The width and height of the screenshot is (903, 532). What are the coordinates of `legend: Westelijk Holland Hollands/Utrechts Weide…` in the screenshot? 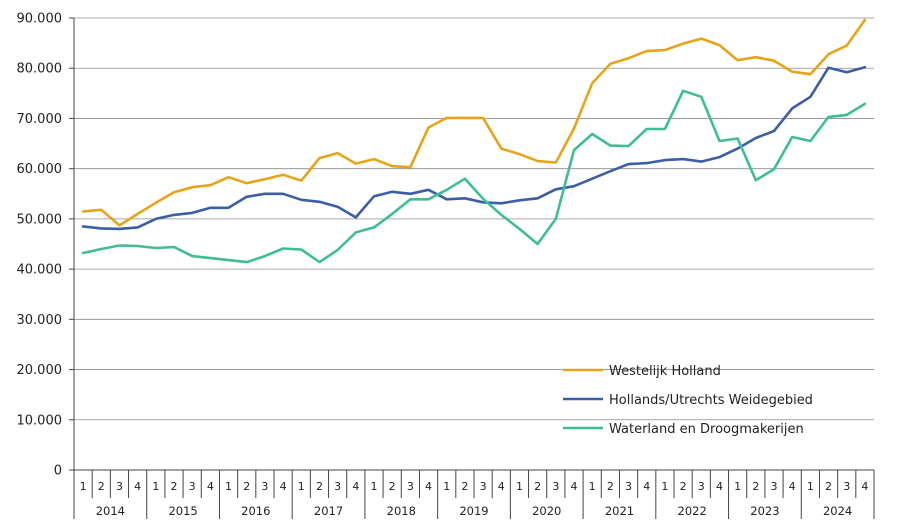 It's located at (688, 400).